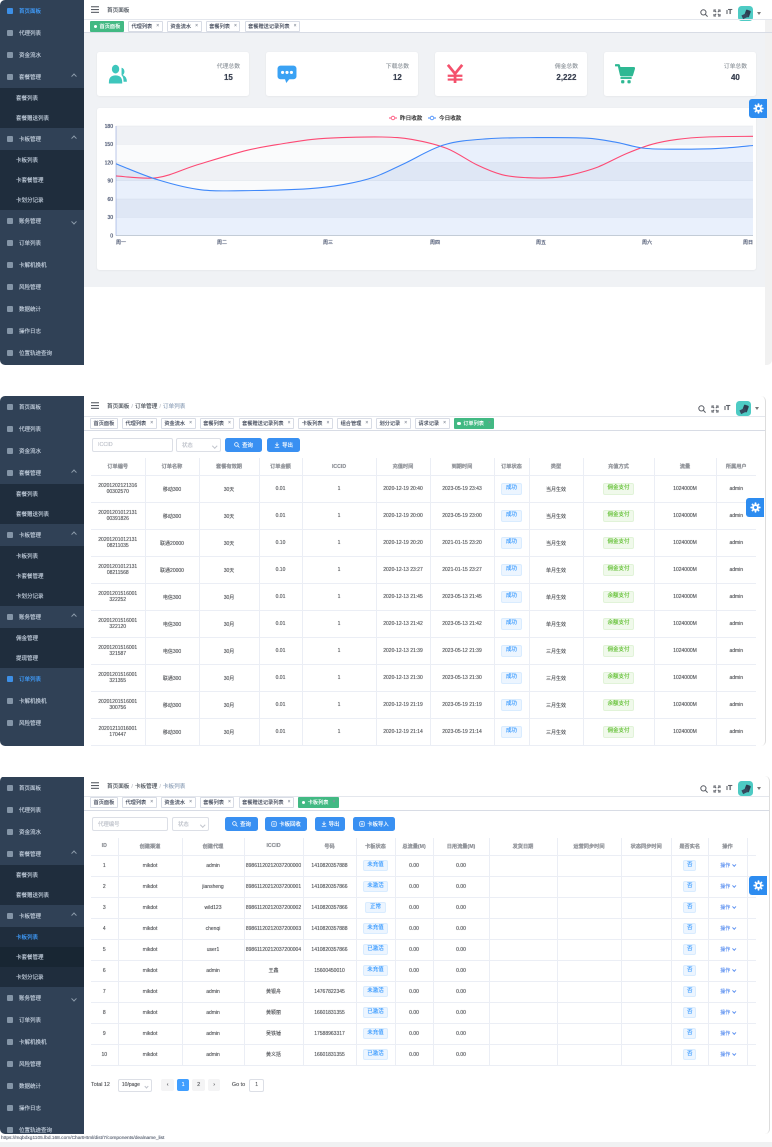  Describe the element at coordinates (450, 118) in the screenshot. I see `svg-text: 今日收款` at that location.